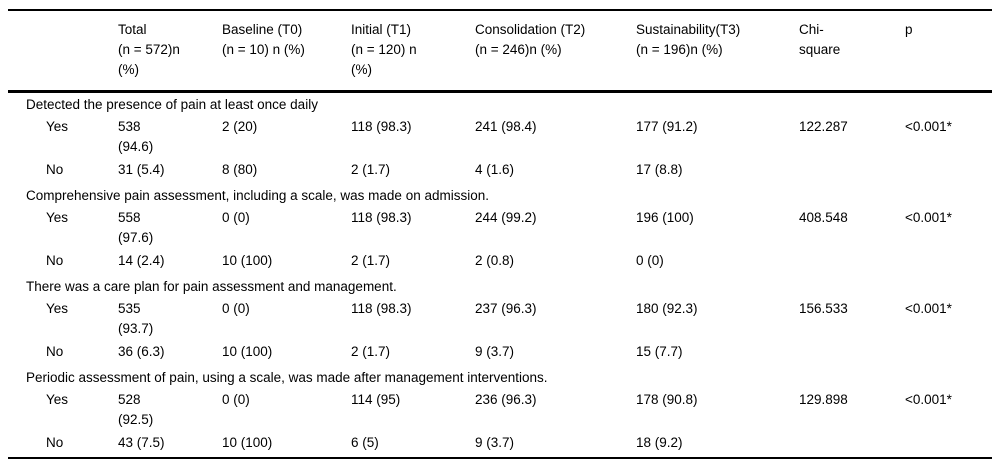  What do you see at coordinates (495, 260) in the screenshot?
I see `consolidation-cell: 2 (0.8)` at bounding box center [495, 260].